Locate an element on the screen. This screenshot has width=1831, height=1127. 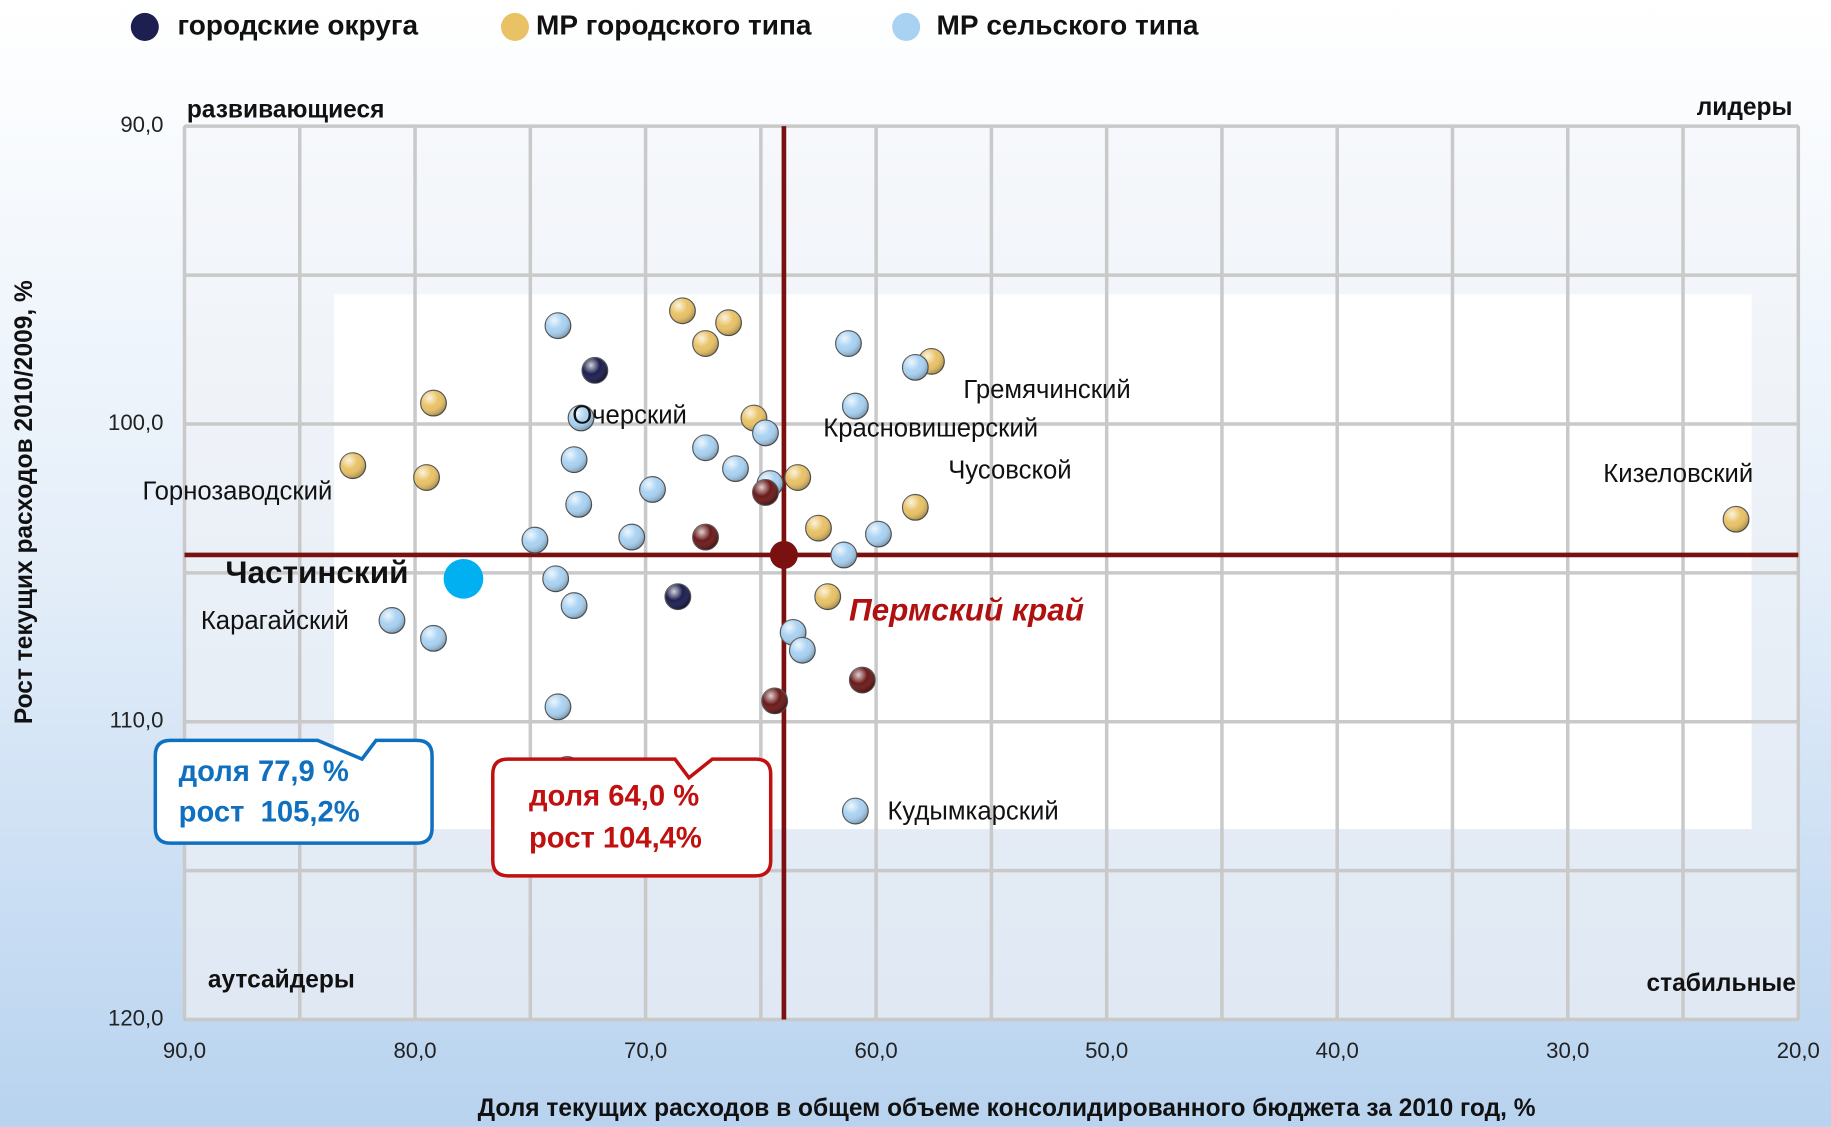
point-label: Горнозаводский is located at coordinates (237, 492).